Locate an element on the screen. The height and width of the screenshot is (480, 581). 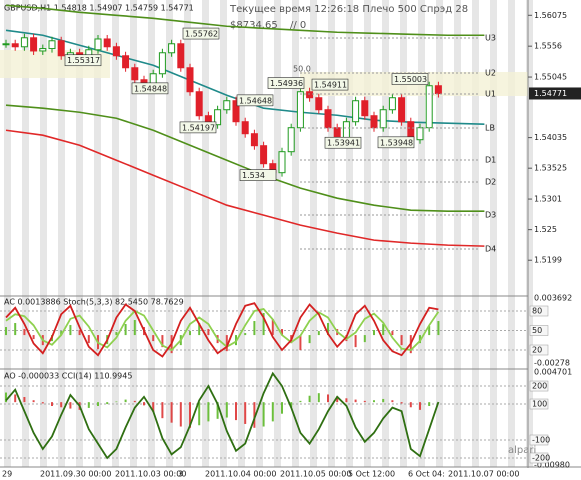
panel-title: AO -0.000033 CCI(14) 110.9945 is located at coordinates (68, 376).